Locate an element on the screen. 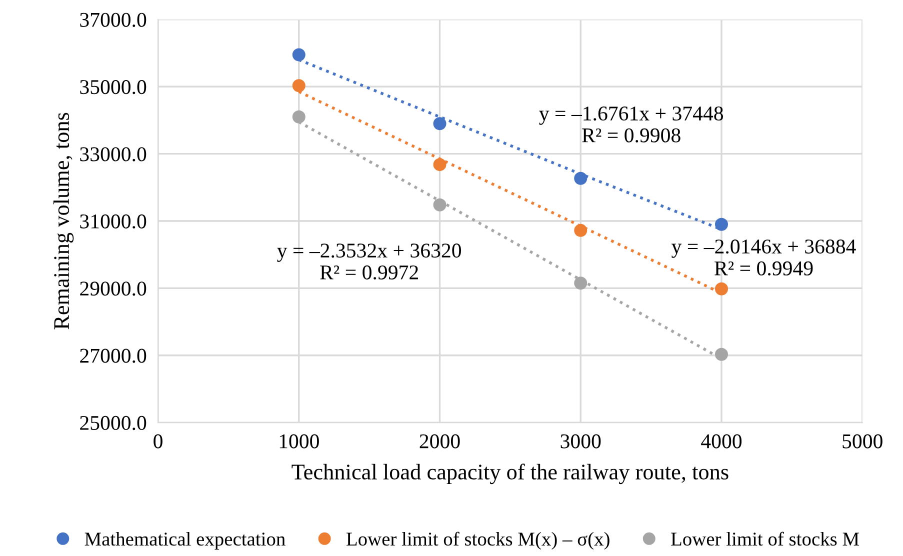 The image size is (903, 556). y-tick-label: 33000.0 is located at coordinates (113, 154).